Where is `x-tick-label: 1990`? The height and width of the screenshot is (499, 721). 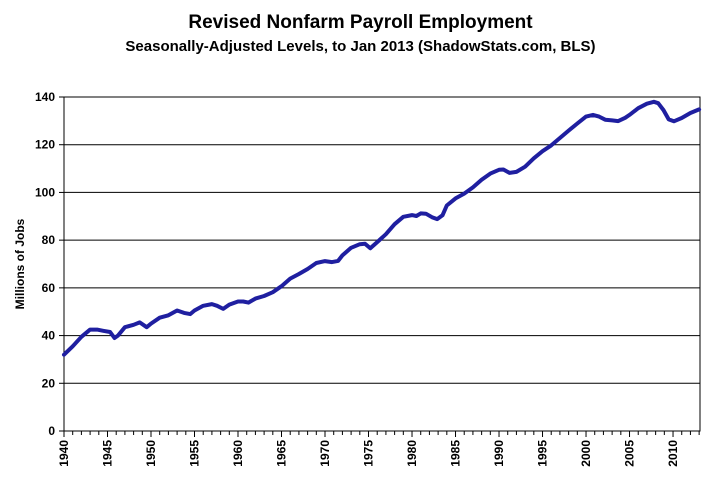
x-tick-label: 1990 is located at coordinates (499, 453).